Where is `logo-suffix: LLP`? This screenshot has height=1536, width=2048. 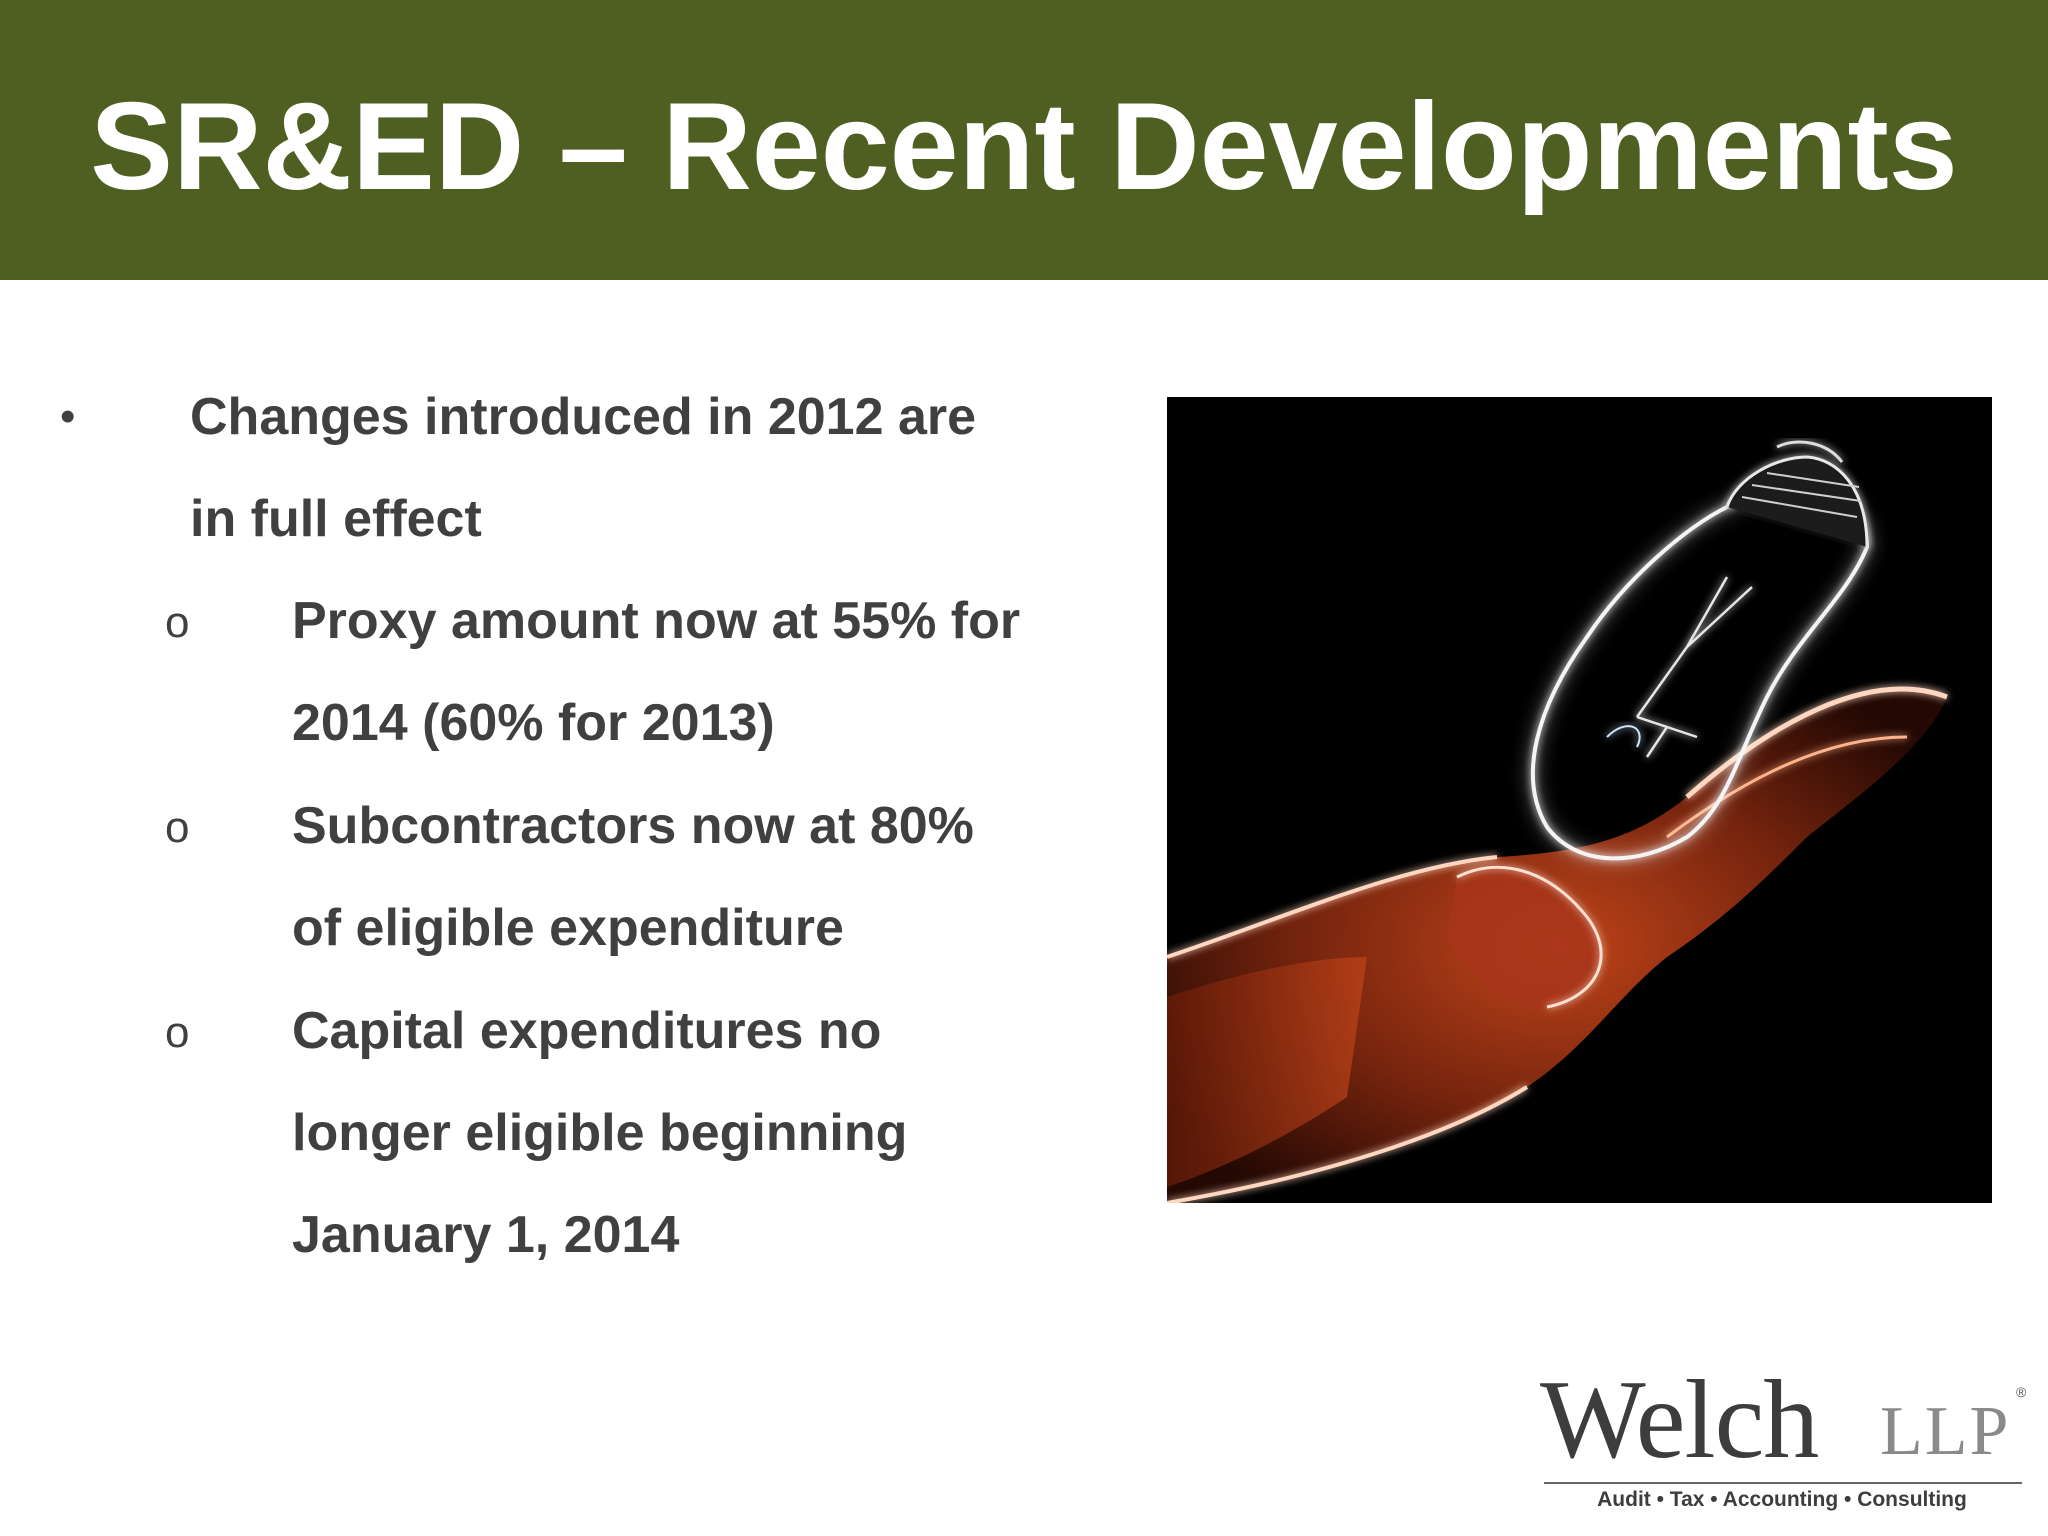 logo-suffix: LLP is located at coordinates (1945, 1431).